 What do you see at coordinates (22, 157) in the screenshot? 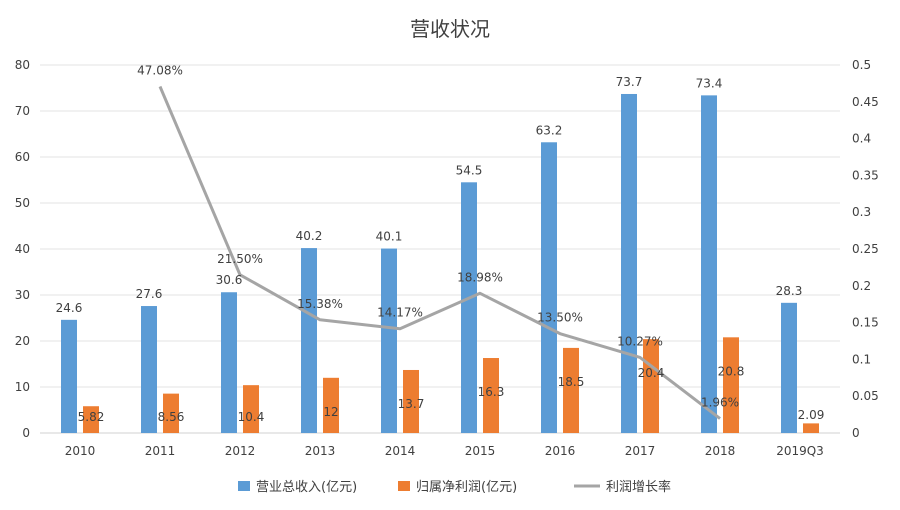
I see `left-tick-label: 60` at bounding box center [22, 157].